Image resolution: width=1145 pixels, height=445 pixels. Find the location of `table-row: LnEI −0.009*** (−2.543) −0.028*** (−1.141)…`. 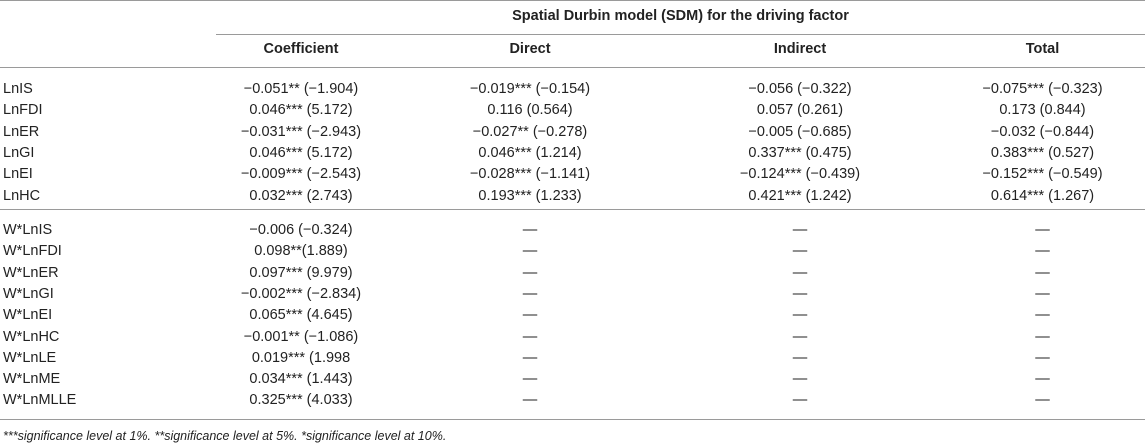

table-row: LnEI −0.009*** (−2.543) −0.028*** (−1.141)… is located at coordinates (572, 174).